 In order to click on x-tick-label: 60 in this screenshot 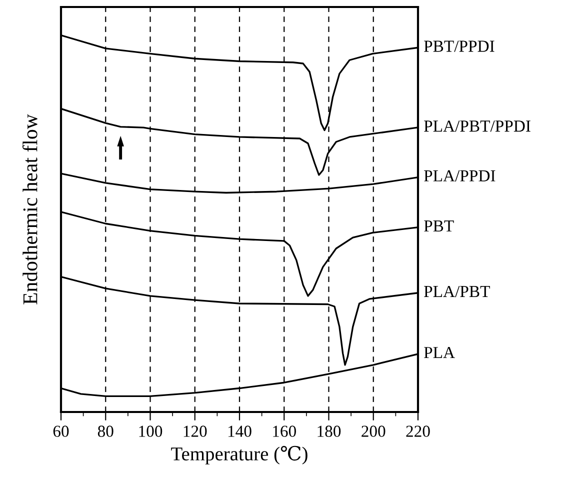, I will do `click(61, 431)`.